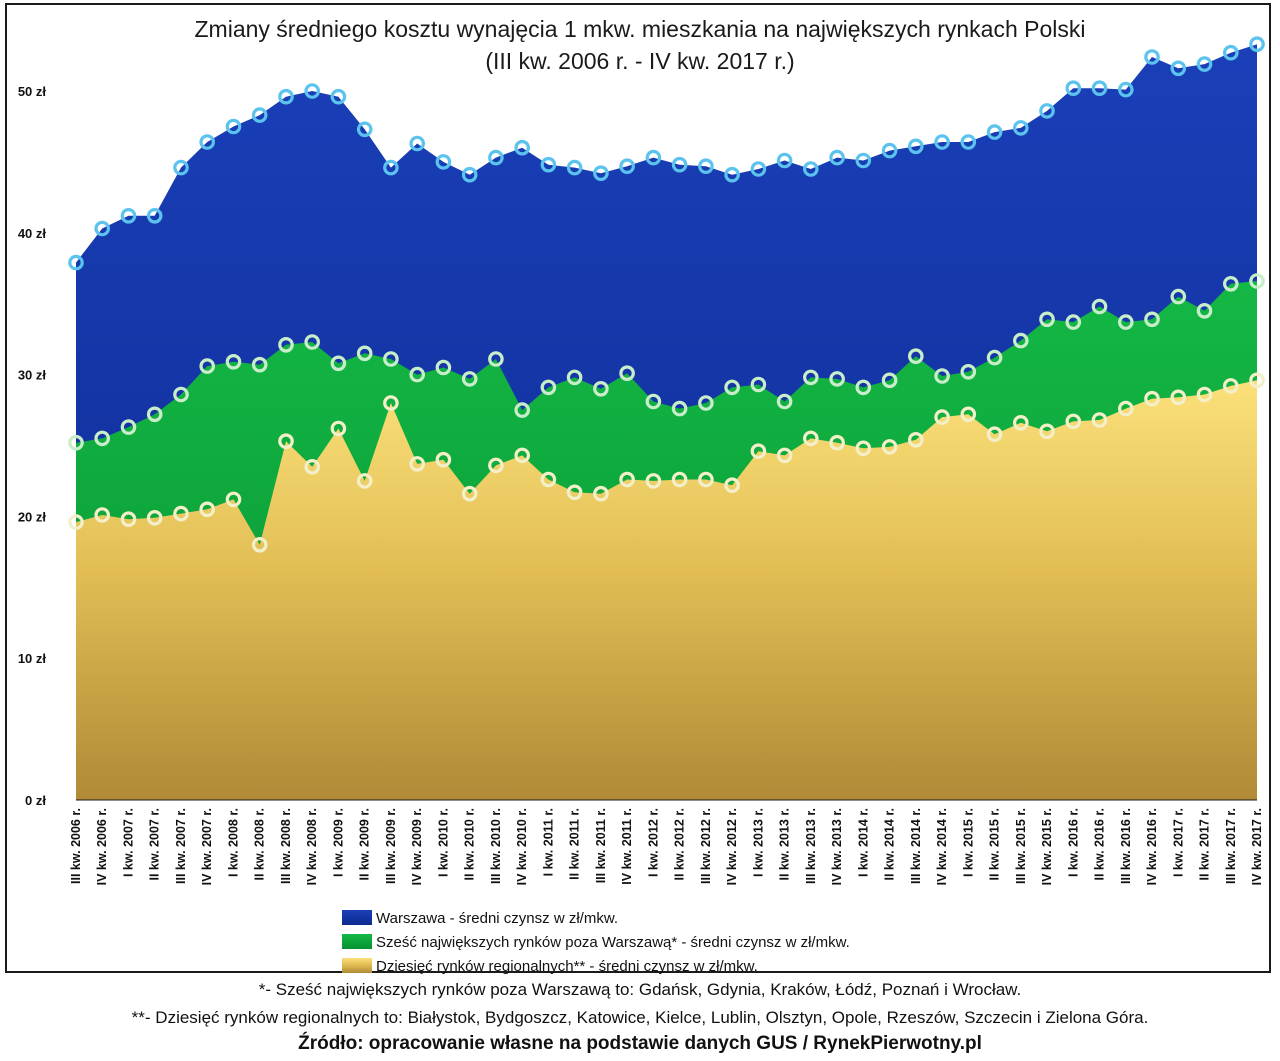 This screenshot has width=1280, height=1061. I want to click on legend-swatch, so click(357, 917).